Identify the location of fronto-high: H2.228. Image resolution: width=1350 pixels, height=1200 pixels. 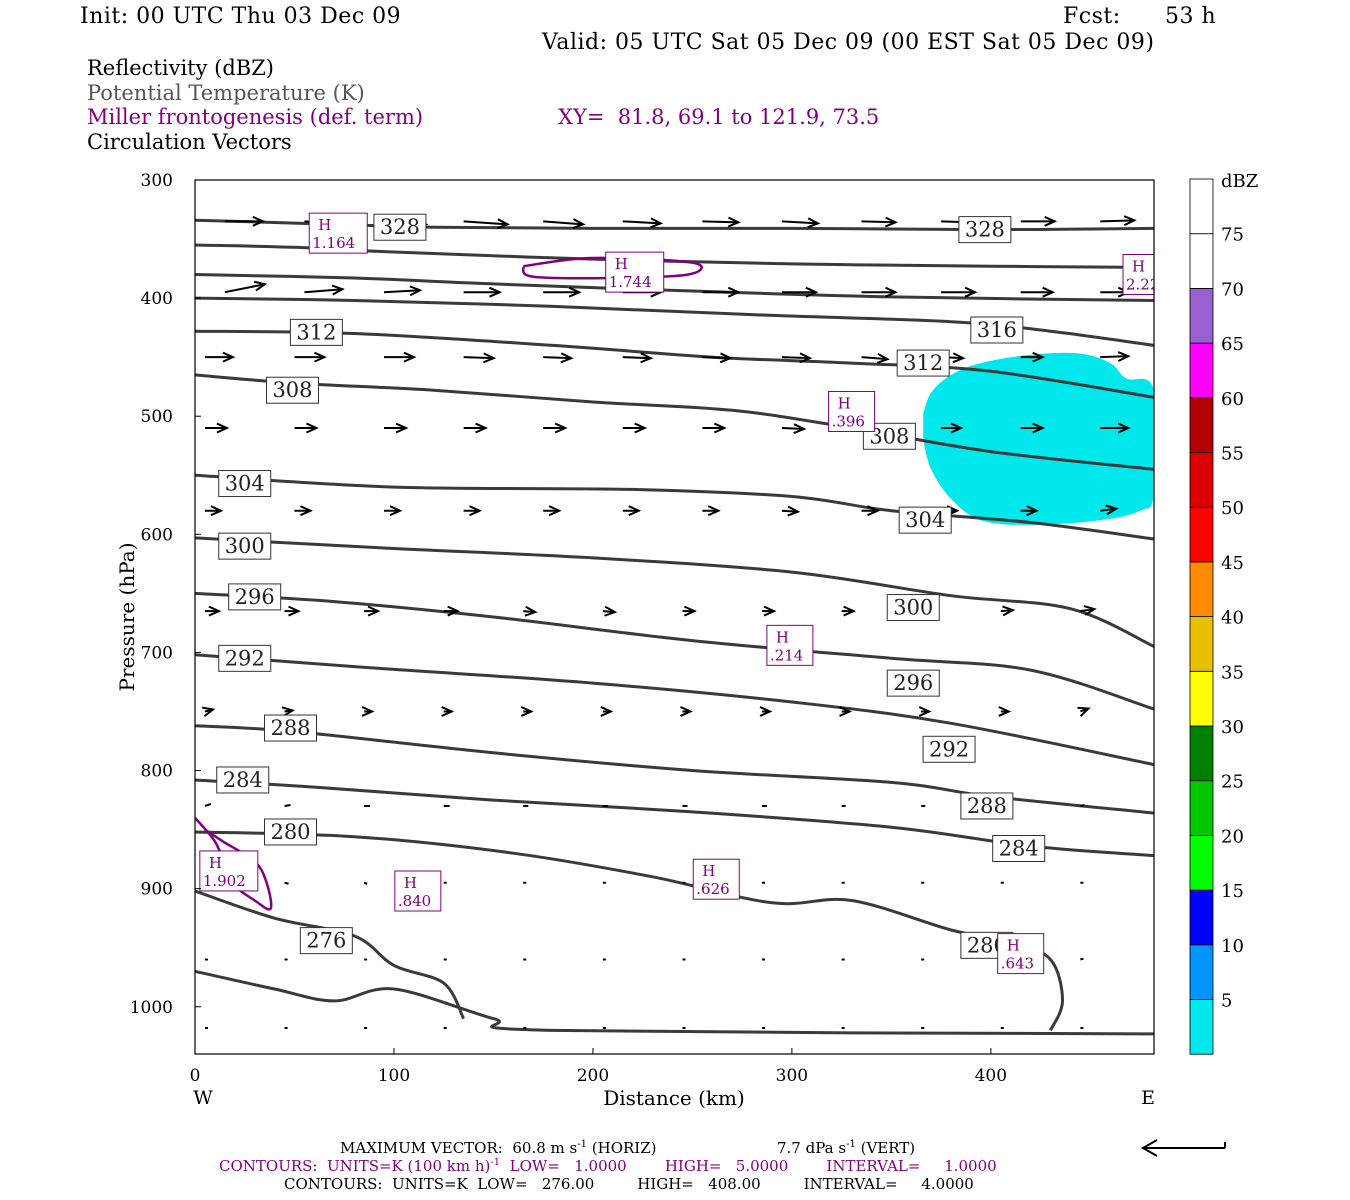
(1145, 274).